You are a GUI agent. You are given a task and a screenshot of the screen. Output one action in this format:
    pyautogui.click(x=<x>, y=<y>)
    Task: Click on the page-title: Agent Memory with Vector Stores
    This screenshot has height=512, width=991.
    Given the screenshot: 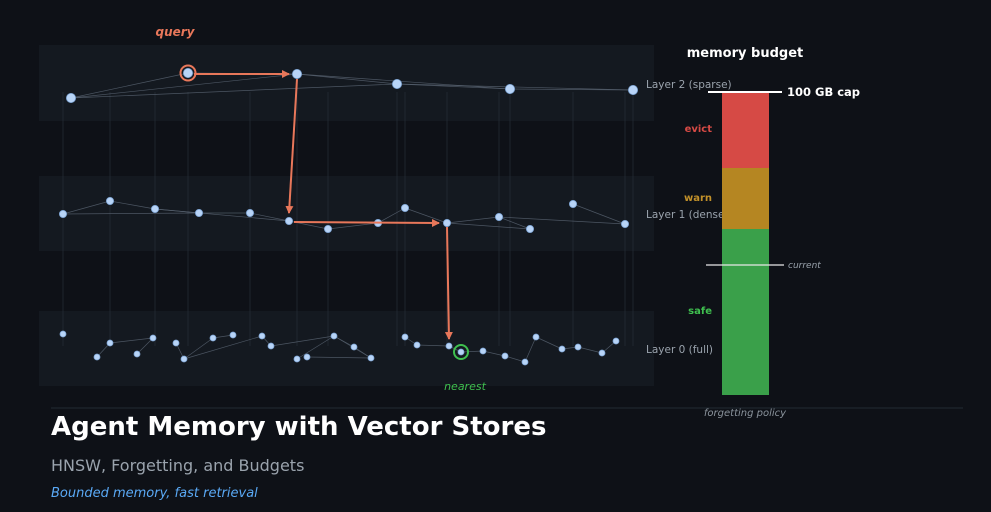 What is the action you would take?
    pyautogui.click(x=299, y=427)
    